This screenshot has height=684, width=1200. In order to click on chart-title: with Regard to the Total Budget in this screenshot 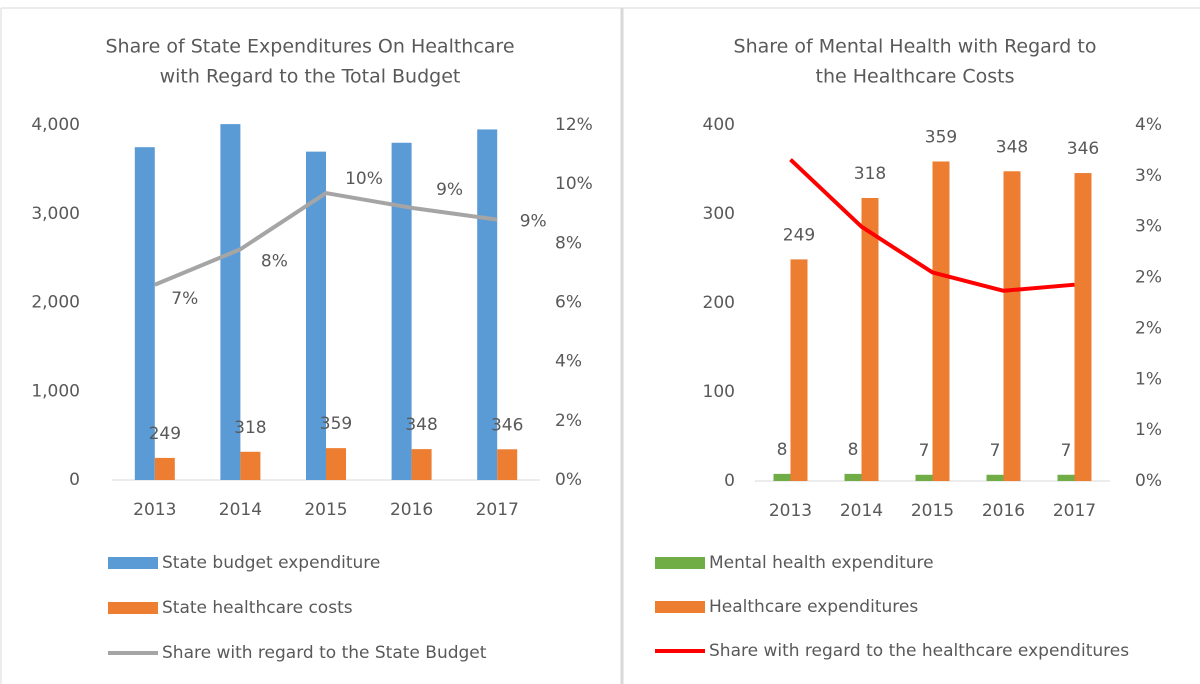, I will do `click(310, 77)`.